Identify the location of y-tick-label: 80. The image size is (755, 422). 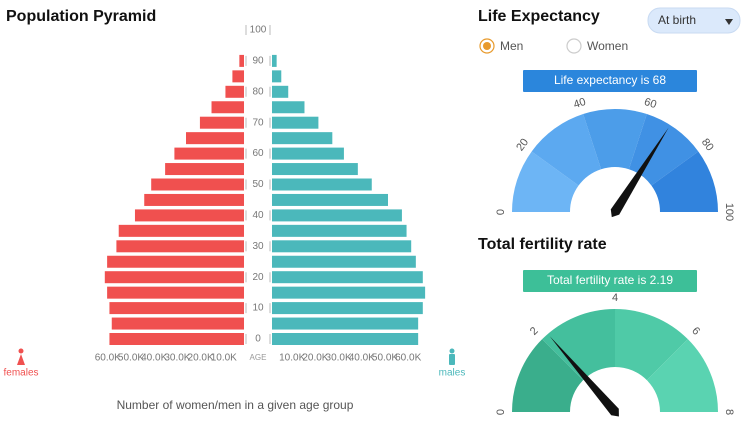
(258, 91).